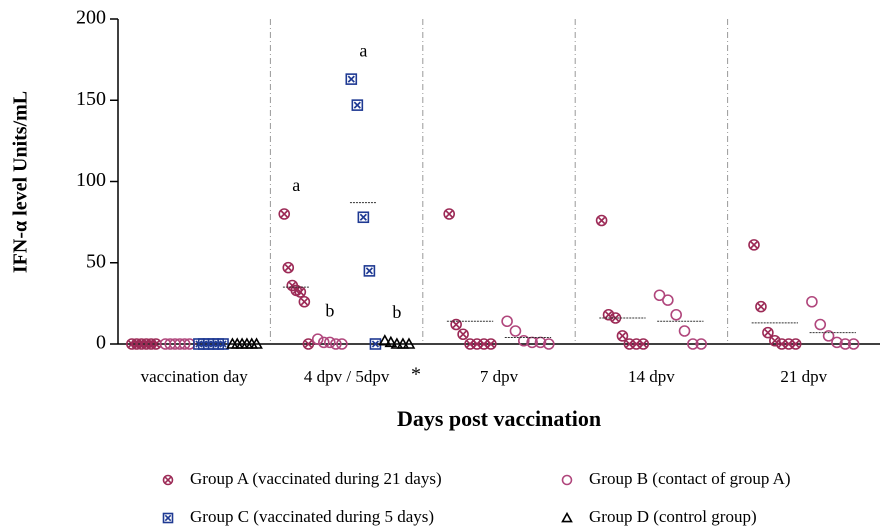  I want to click on y-tick-label: 0, so click(101, 343).